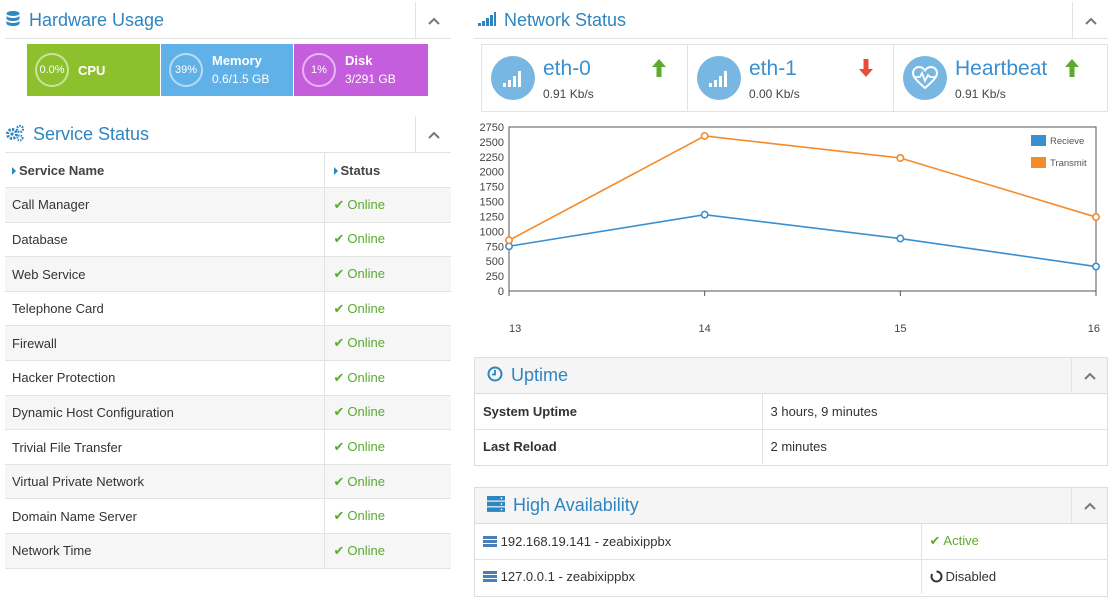 This screenshot has height=601, width=1111. I want to click on ha-status: Disabled, so click(1014, 576).